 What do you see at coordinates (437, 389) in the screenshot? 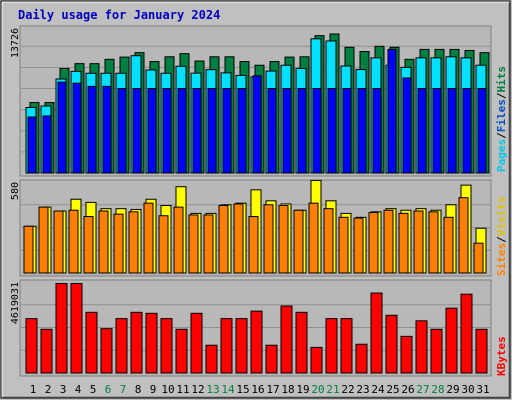
I see `x-tick-label: 28` at bounding box center [437, 389].